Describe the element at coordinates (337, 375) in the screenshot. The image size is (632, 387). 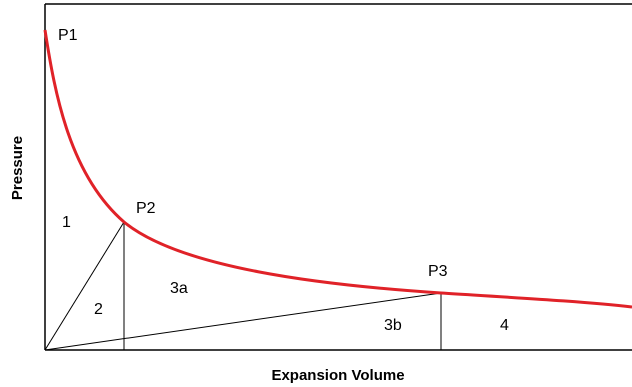
I see `x-axis-title: Expansion Volume` at that location.